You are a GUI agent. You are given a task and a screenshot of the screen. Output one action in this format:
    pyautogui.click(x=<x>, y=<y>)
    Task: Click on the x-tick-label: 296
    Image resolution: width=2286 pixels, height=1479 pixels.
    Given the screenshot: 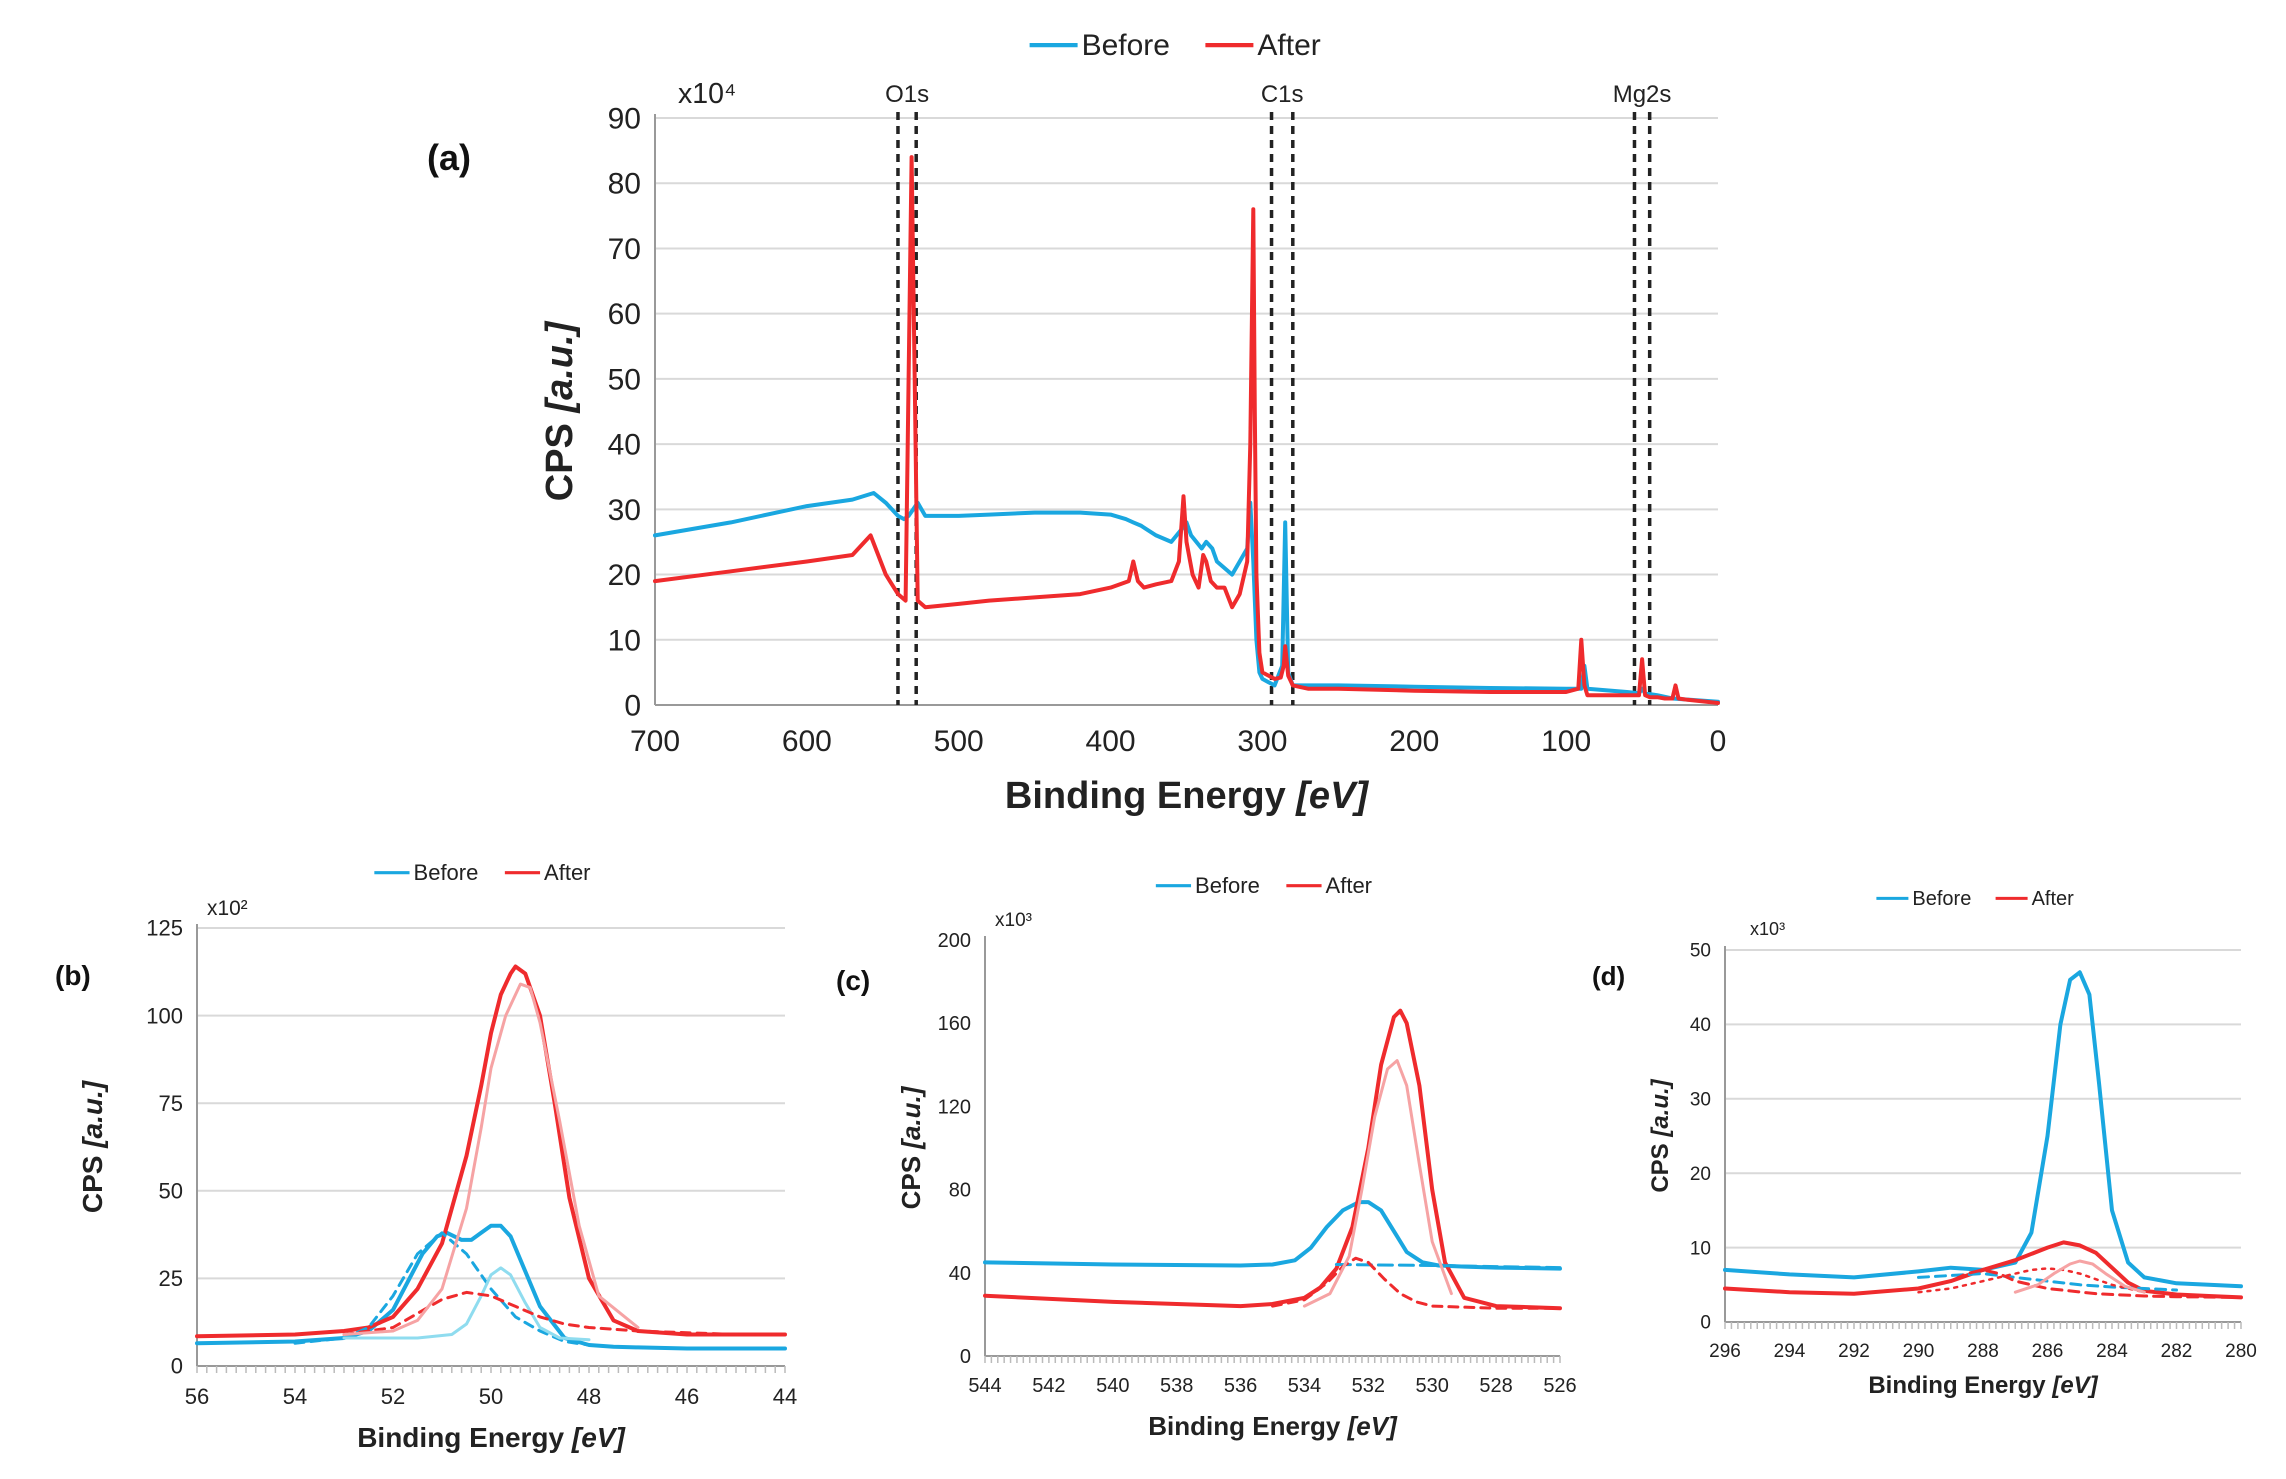 What is the action you would take?
    pyautogui.click(x=1725, y=1351)
    